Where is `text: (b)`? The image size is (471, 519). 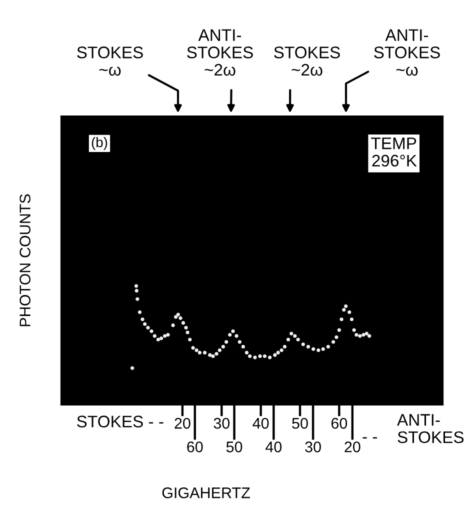 text: (b) is located at coordinates (100, 143).